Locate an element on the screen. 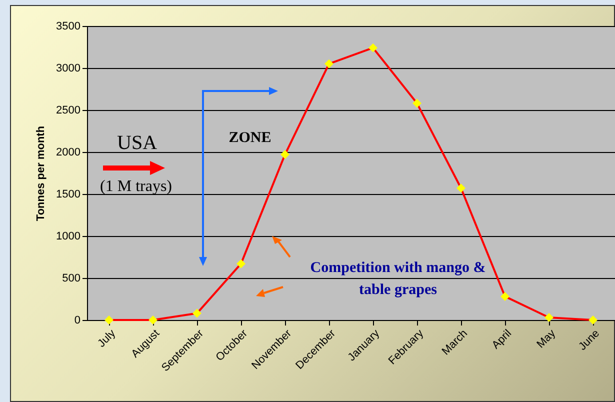  y-tick-label: 1500 is located at coordinates (68, 194).